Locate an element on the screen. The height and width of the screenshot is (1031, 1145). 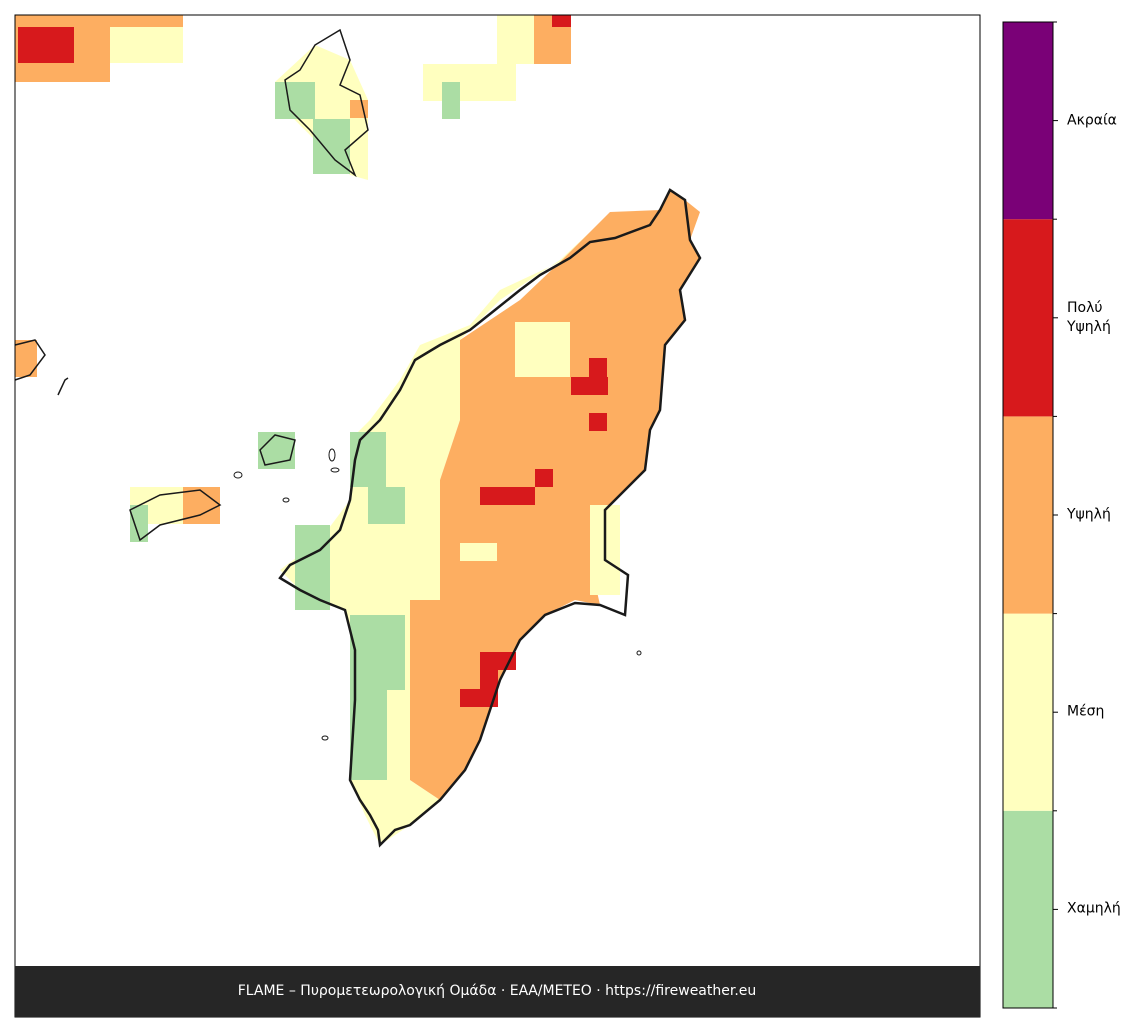
legend-label: Πολύ Υψηλή is located at coordinates (1089, 317).